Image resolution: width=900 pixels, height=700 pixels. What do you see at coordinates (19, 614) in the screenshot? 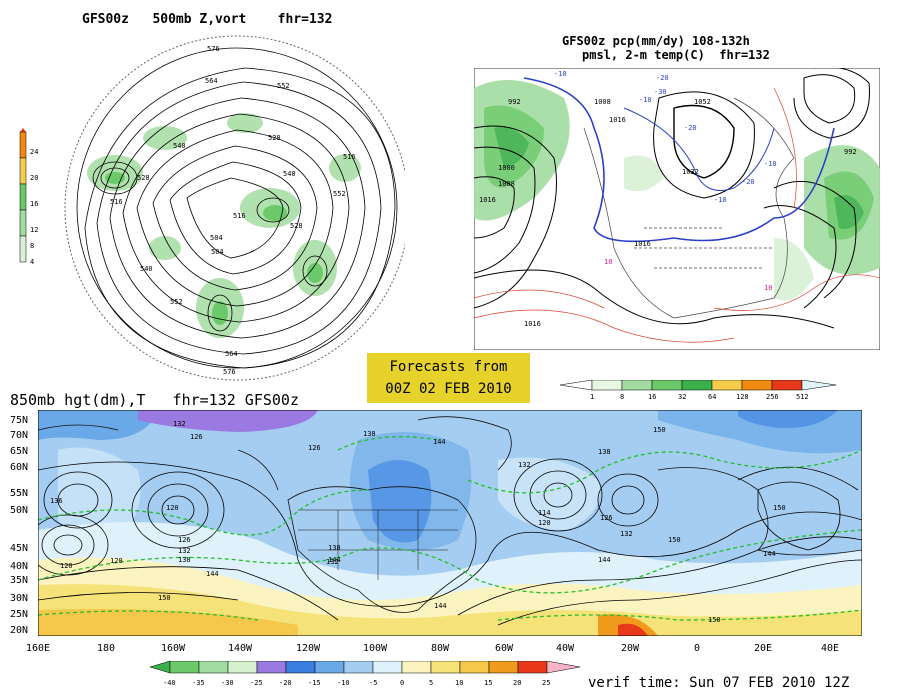
I see `lat-label: 25N` at bounding box center [19, 614].